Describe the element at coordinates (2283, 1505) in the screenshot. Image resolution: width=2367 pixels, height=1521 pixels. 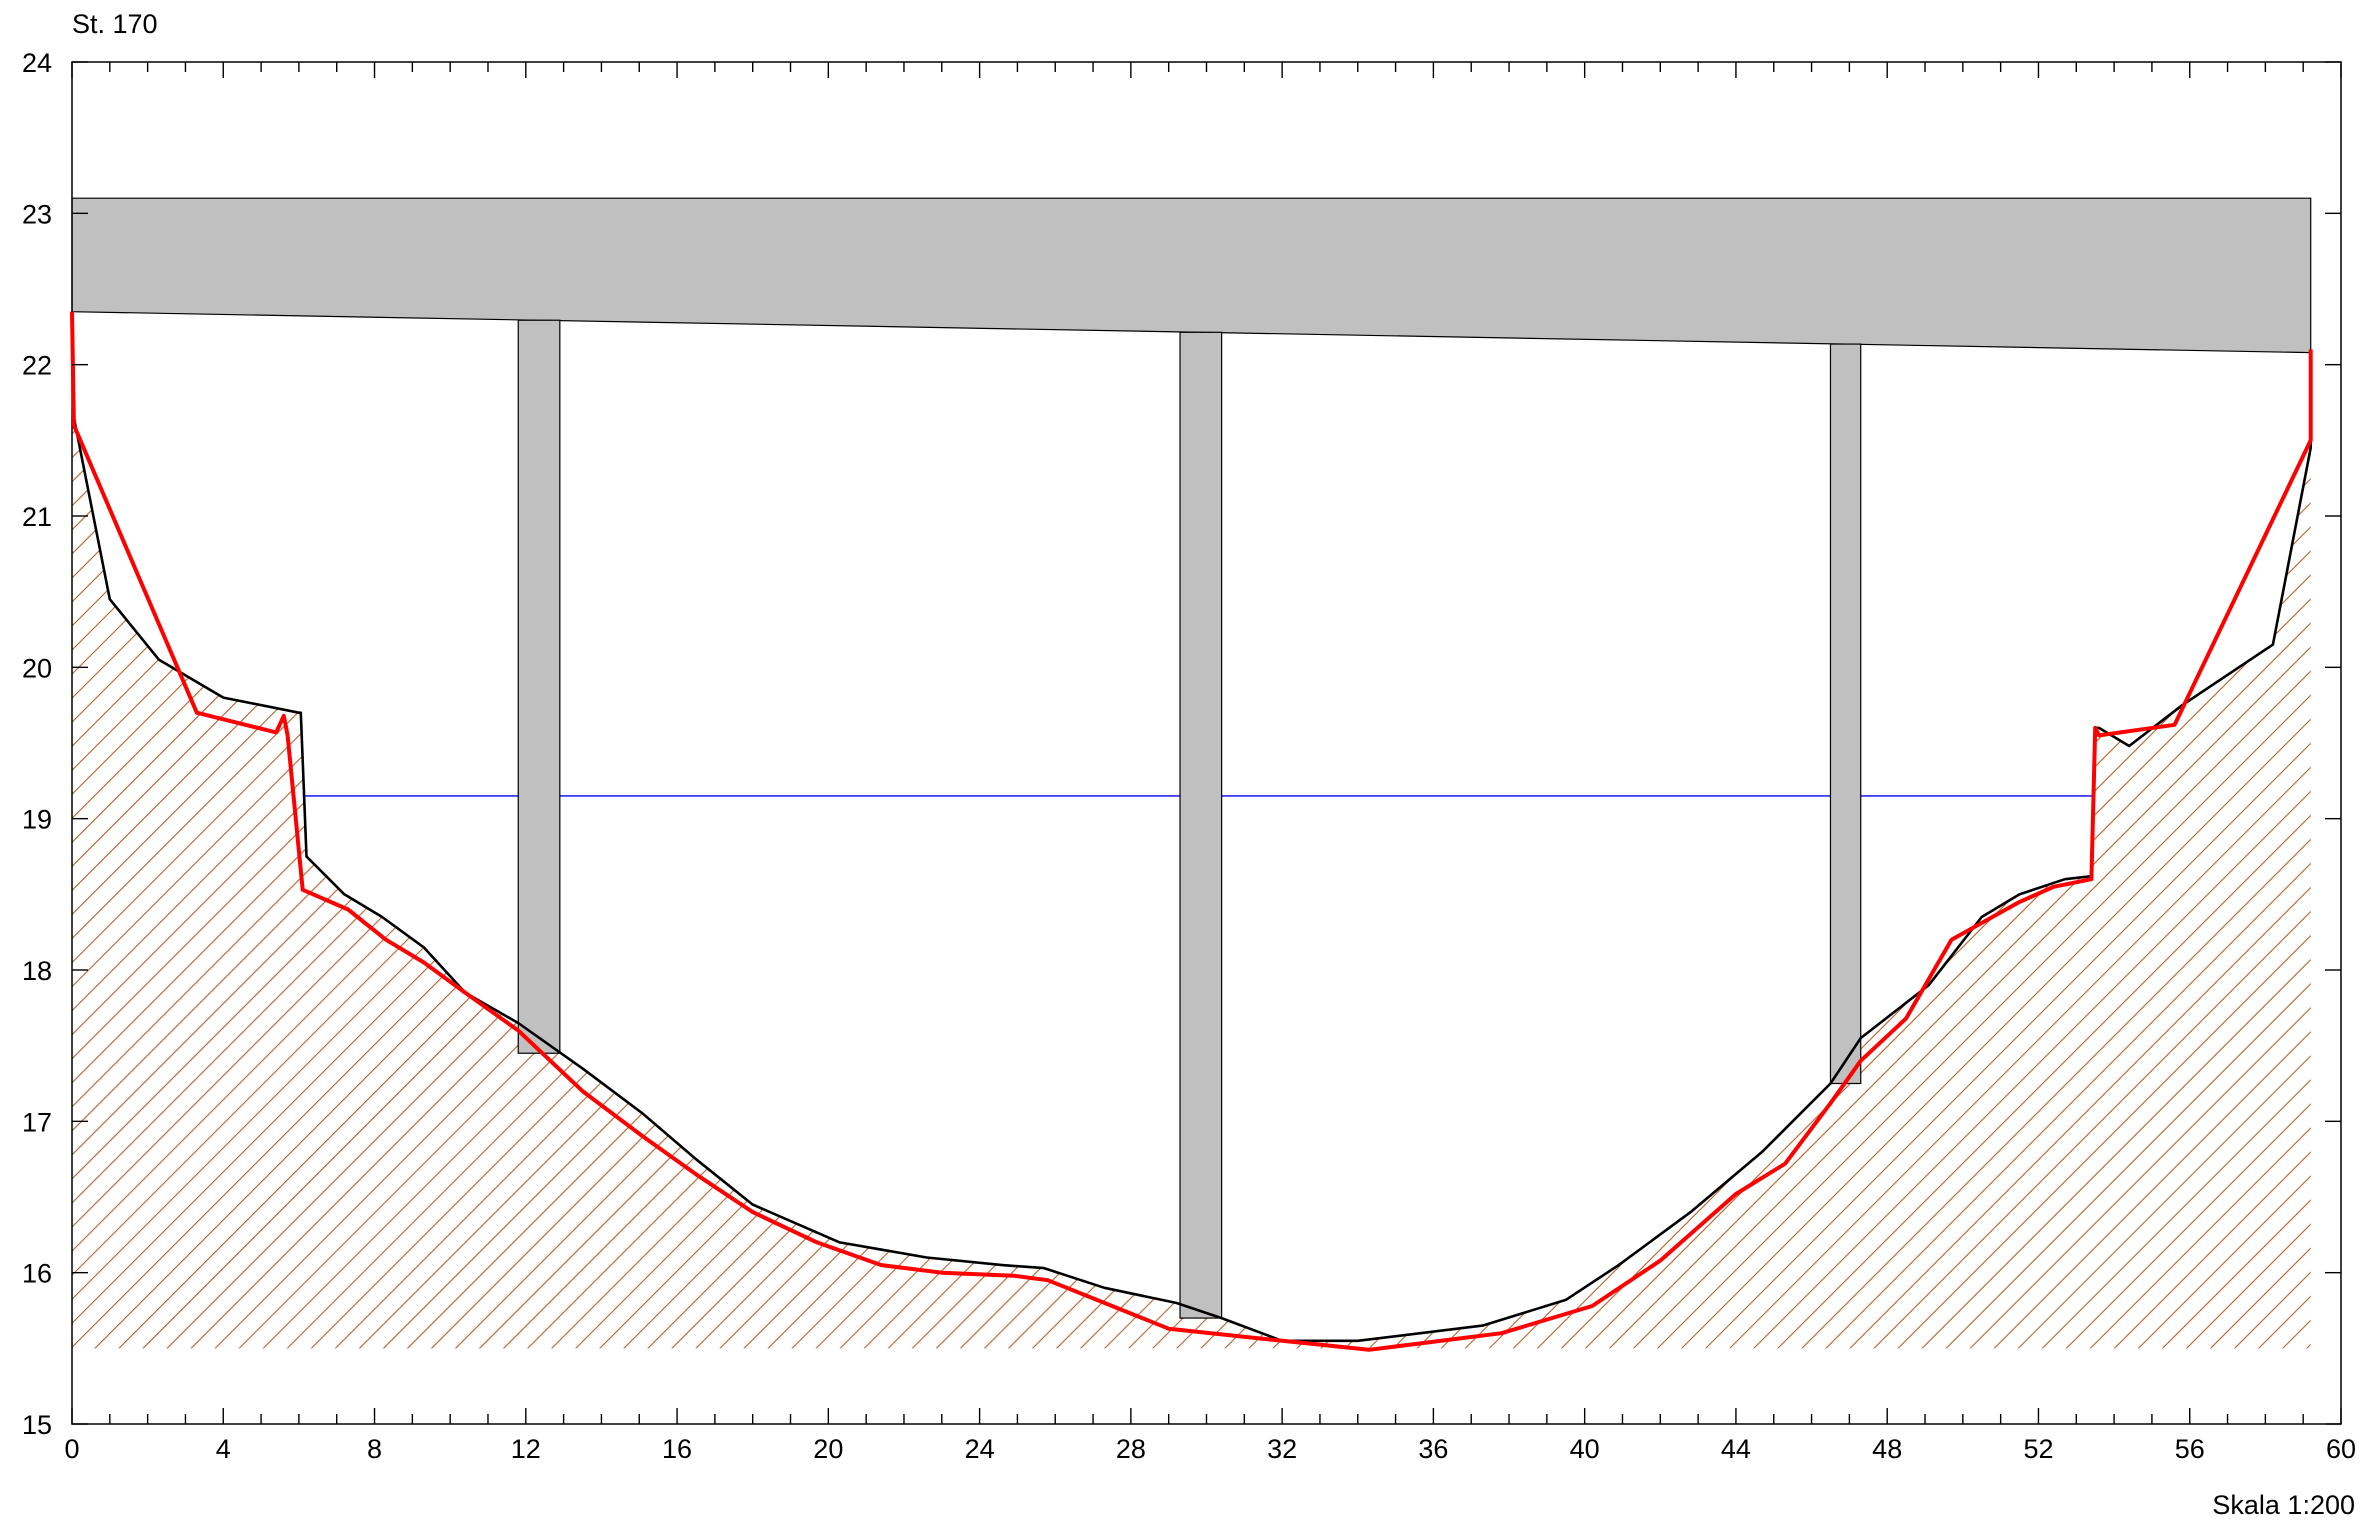
I see `scale-label: Skala 1:200` at that location.